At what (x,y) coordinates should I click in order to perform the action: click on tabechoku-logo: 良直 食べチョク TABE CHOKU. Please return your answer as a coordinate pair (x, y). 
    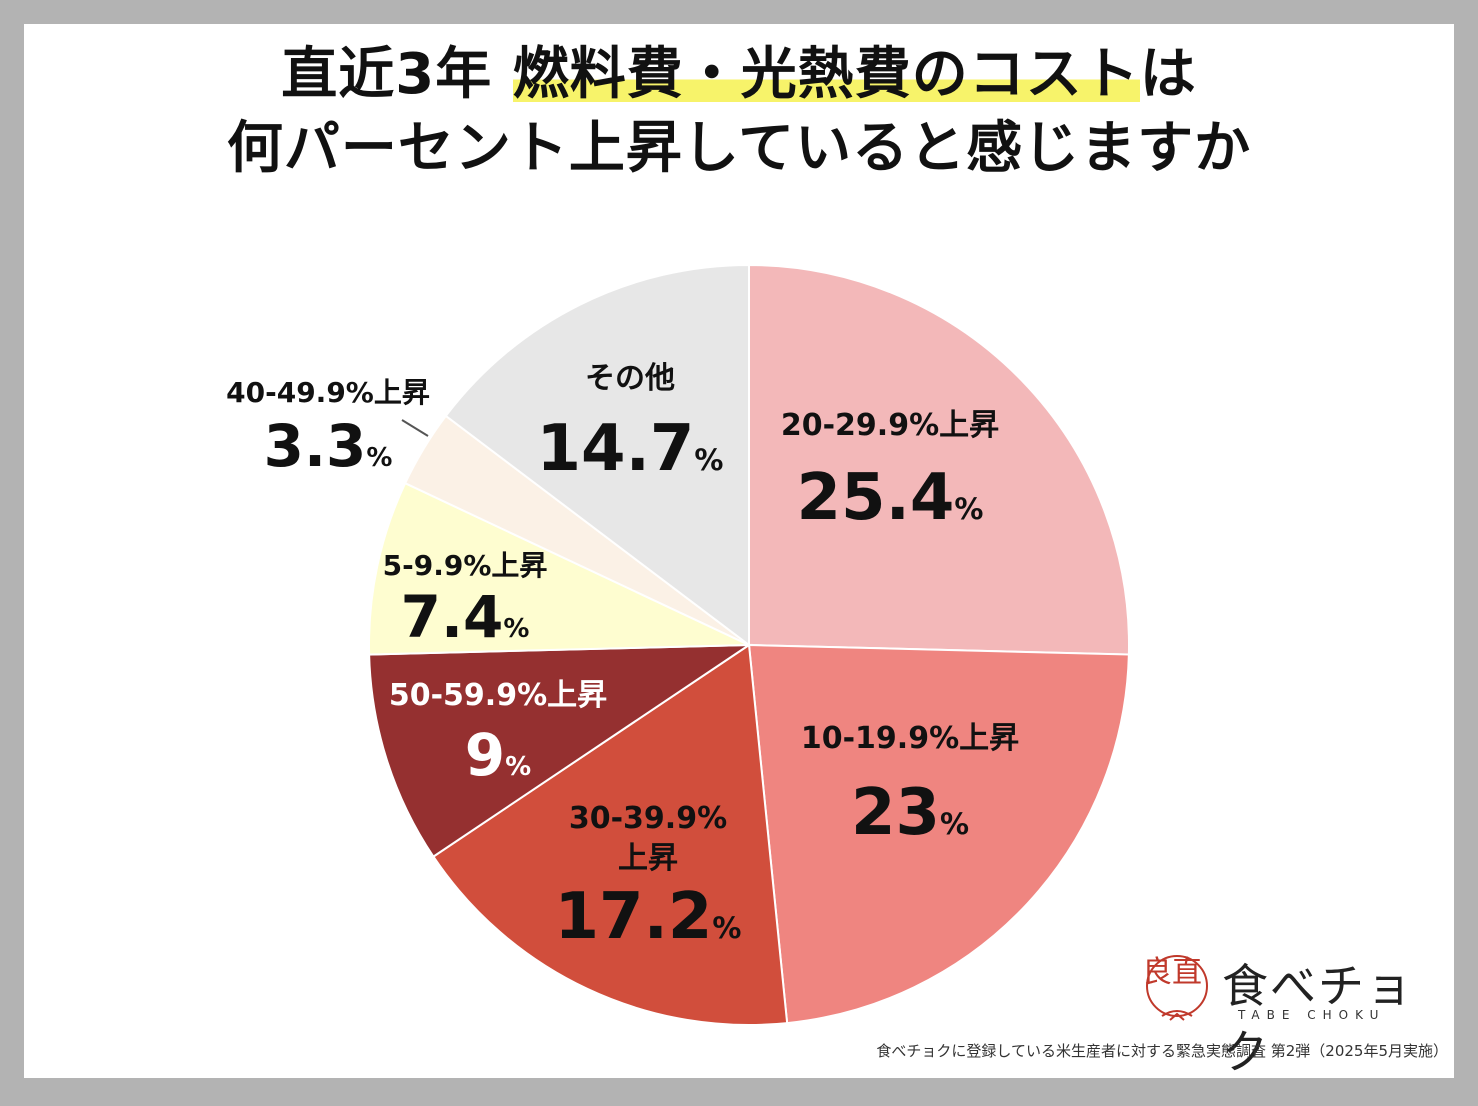
    Looking at the image, I should click on (1285, 1014).